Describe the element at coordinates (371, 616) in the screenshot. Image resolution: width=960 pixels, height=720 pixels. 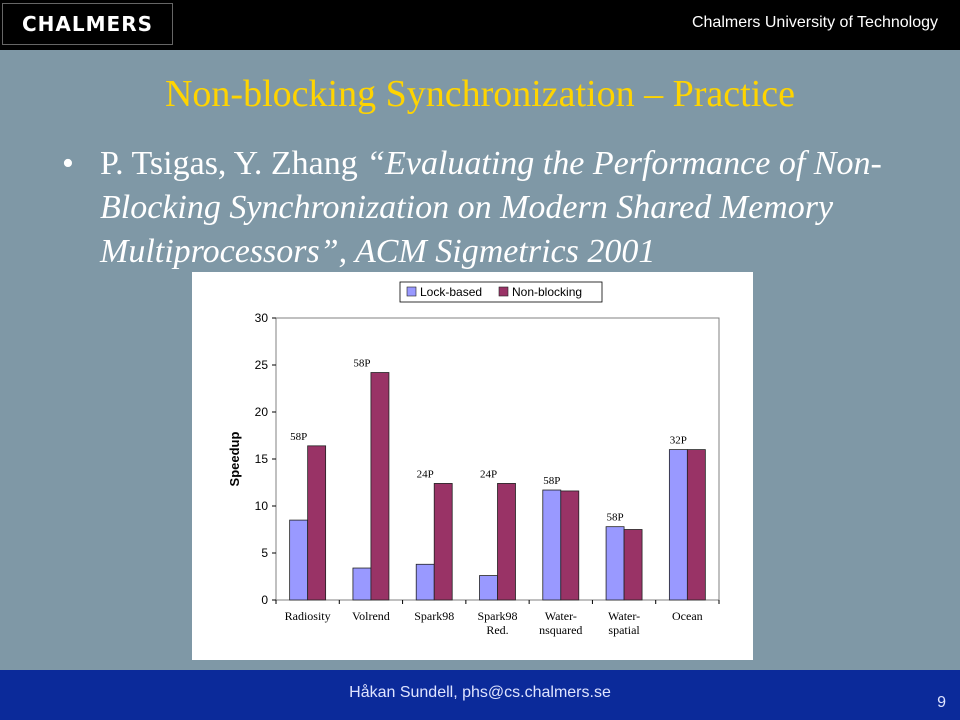
I see `category-label: Volrend` at that location.